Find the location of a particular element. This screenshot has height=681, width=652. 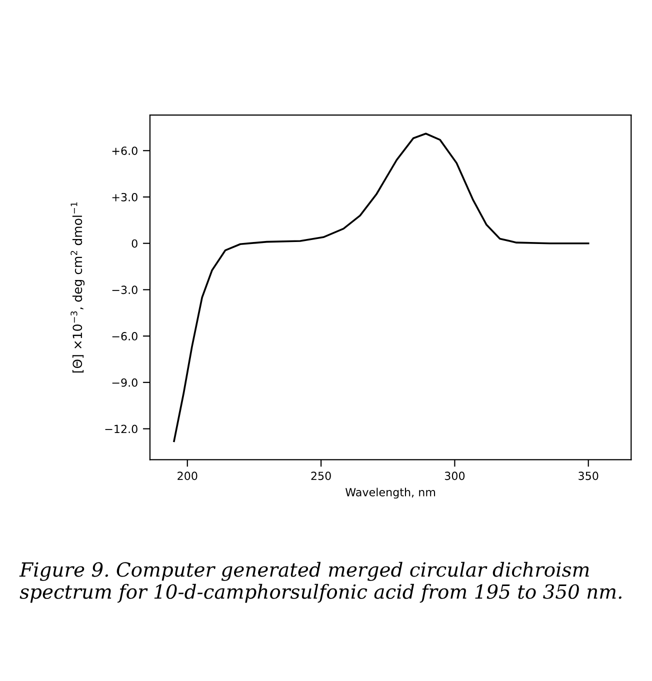

y-tick-label: −12.0 is located at coordinates (121, 429).